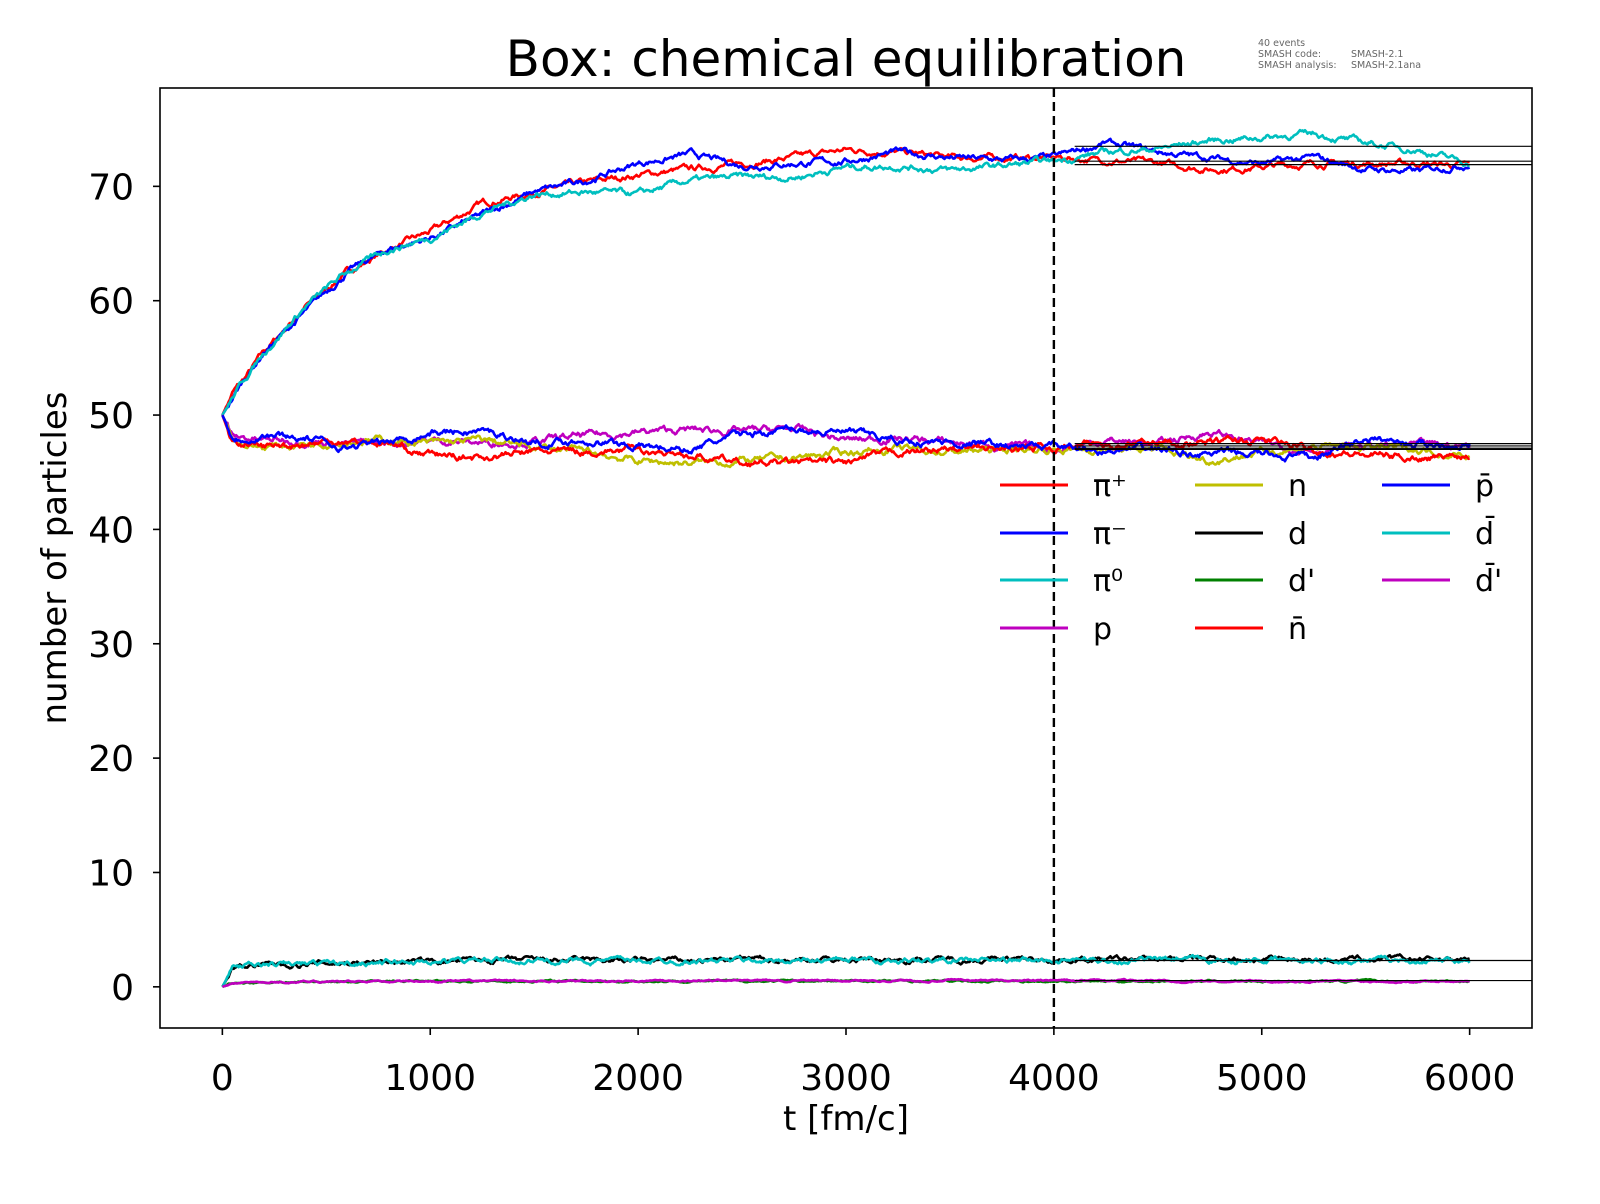 Image resolution: width=1600 pixels, height=1204 pixels. I want to click on legend-label: n̄, so click(1297, 629).